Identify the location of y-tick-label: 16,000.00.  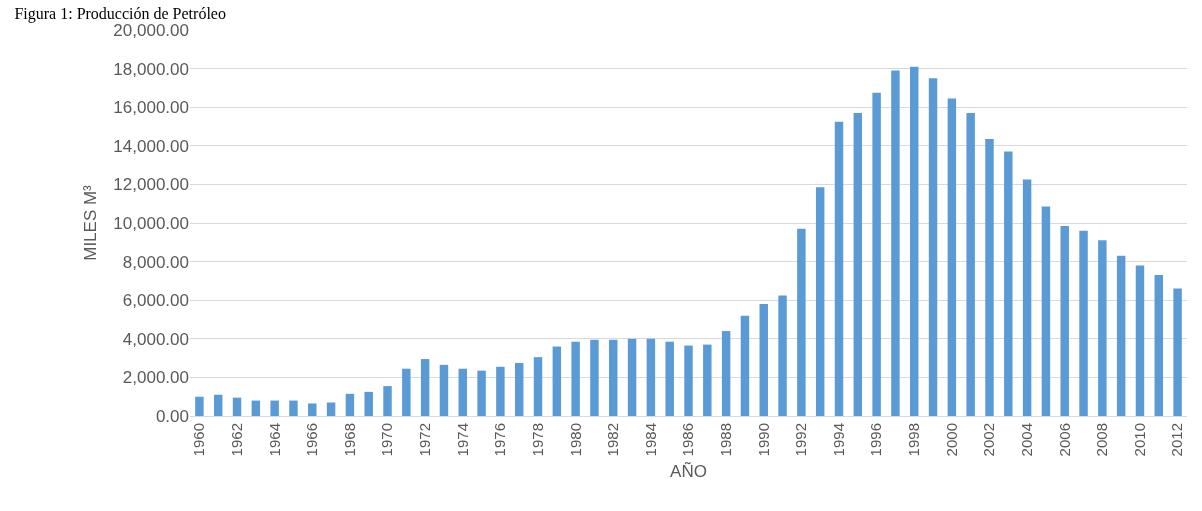
(151, 108).